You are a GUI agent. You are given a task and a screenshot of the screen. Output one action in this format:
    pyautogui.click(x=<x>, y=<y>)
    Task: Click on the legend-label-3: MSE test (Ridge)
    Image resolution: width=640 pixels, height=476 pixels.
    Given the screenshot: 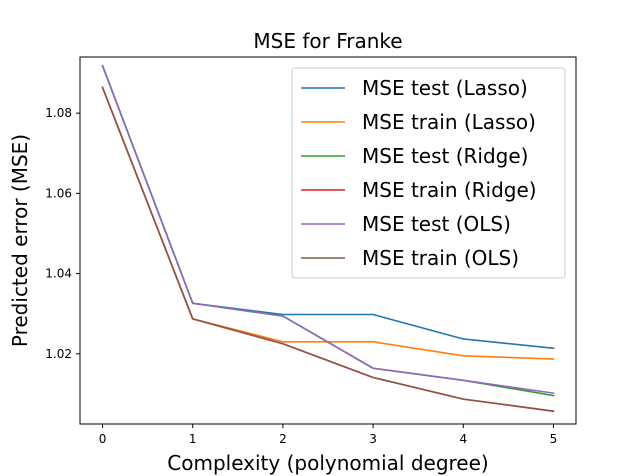 What is the action you would take?
    pyautogui.click(x=445, y=156)
    